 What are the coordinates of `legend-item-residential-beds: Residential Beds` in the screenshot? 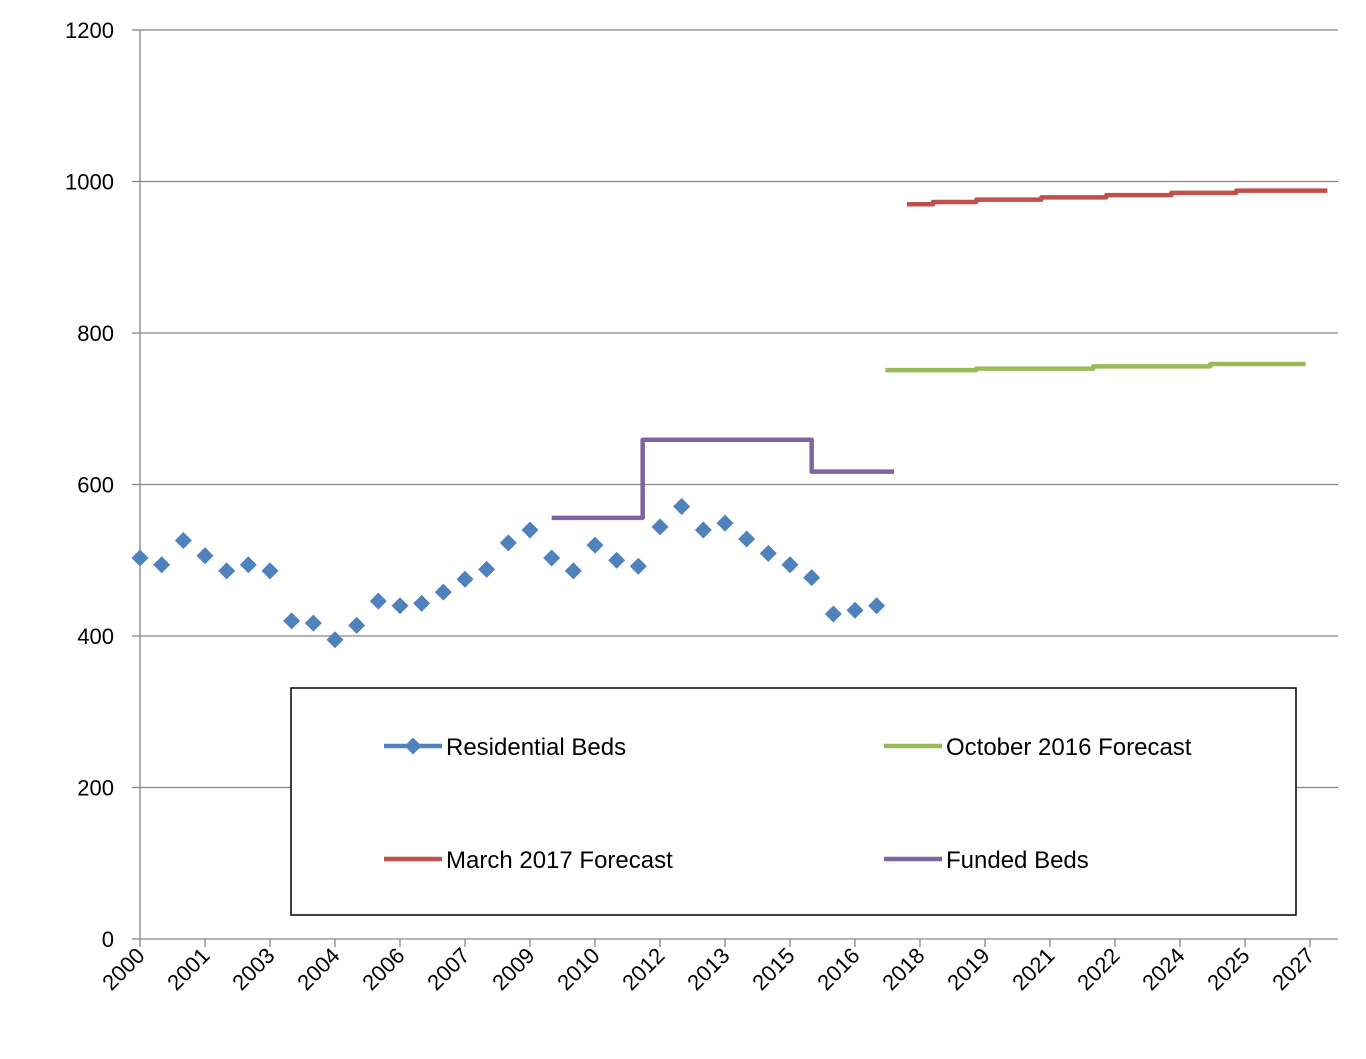 It's located at (505, 747).